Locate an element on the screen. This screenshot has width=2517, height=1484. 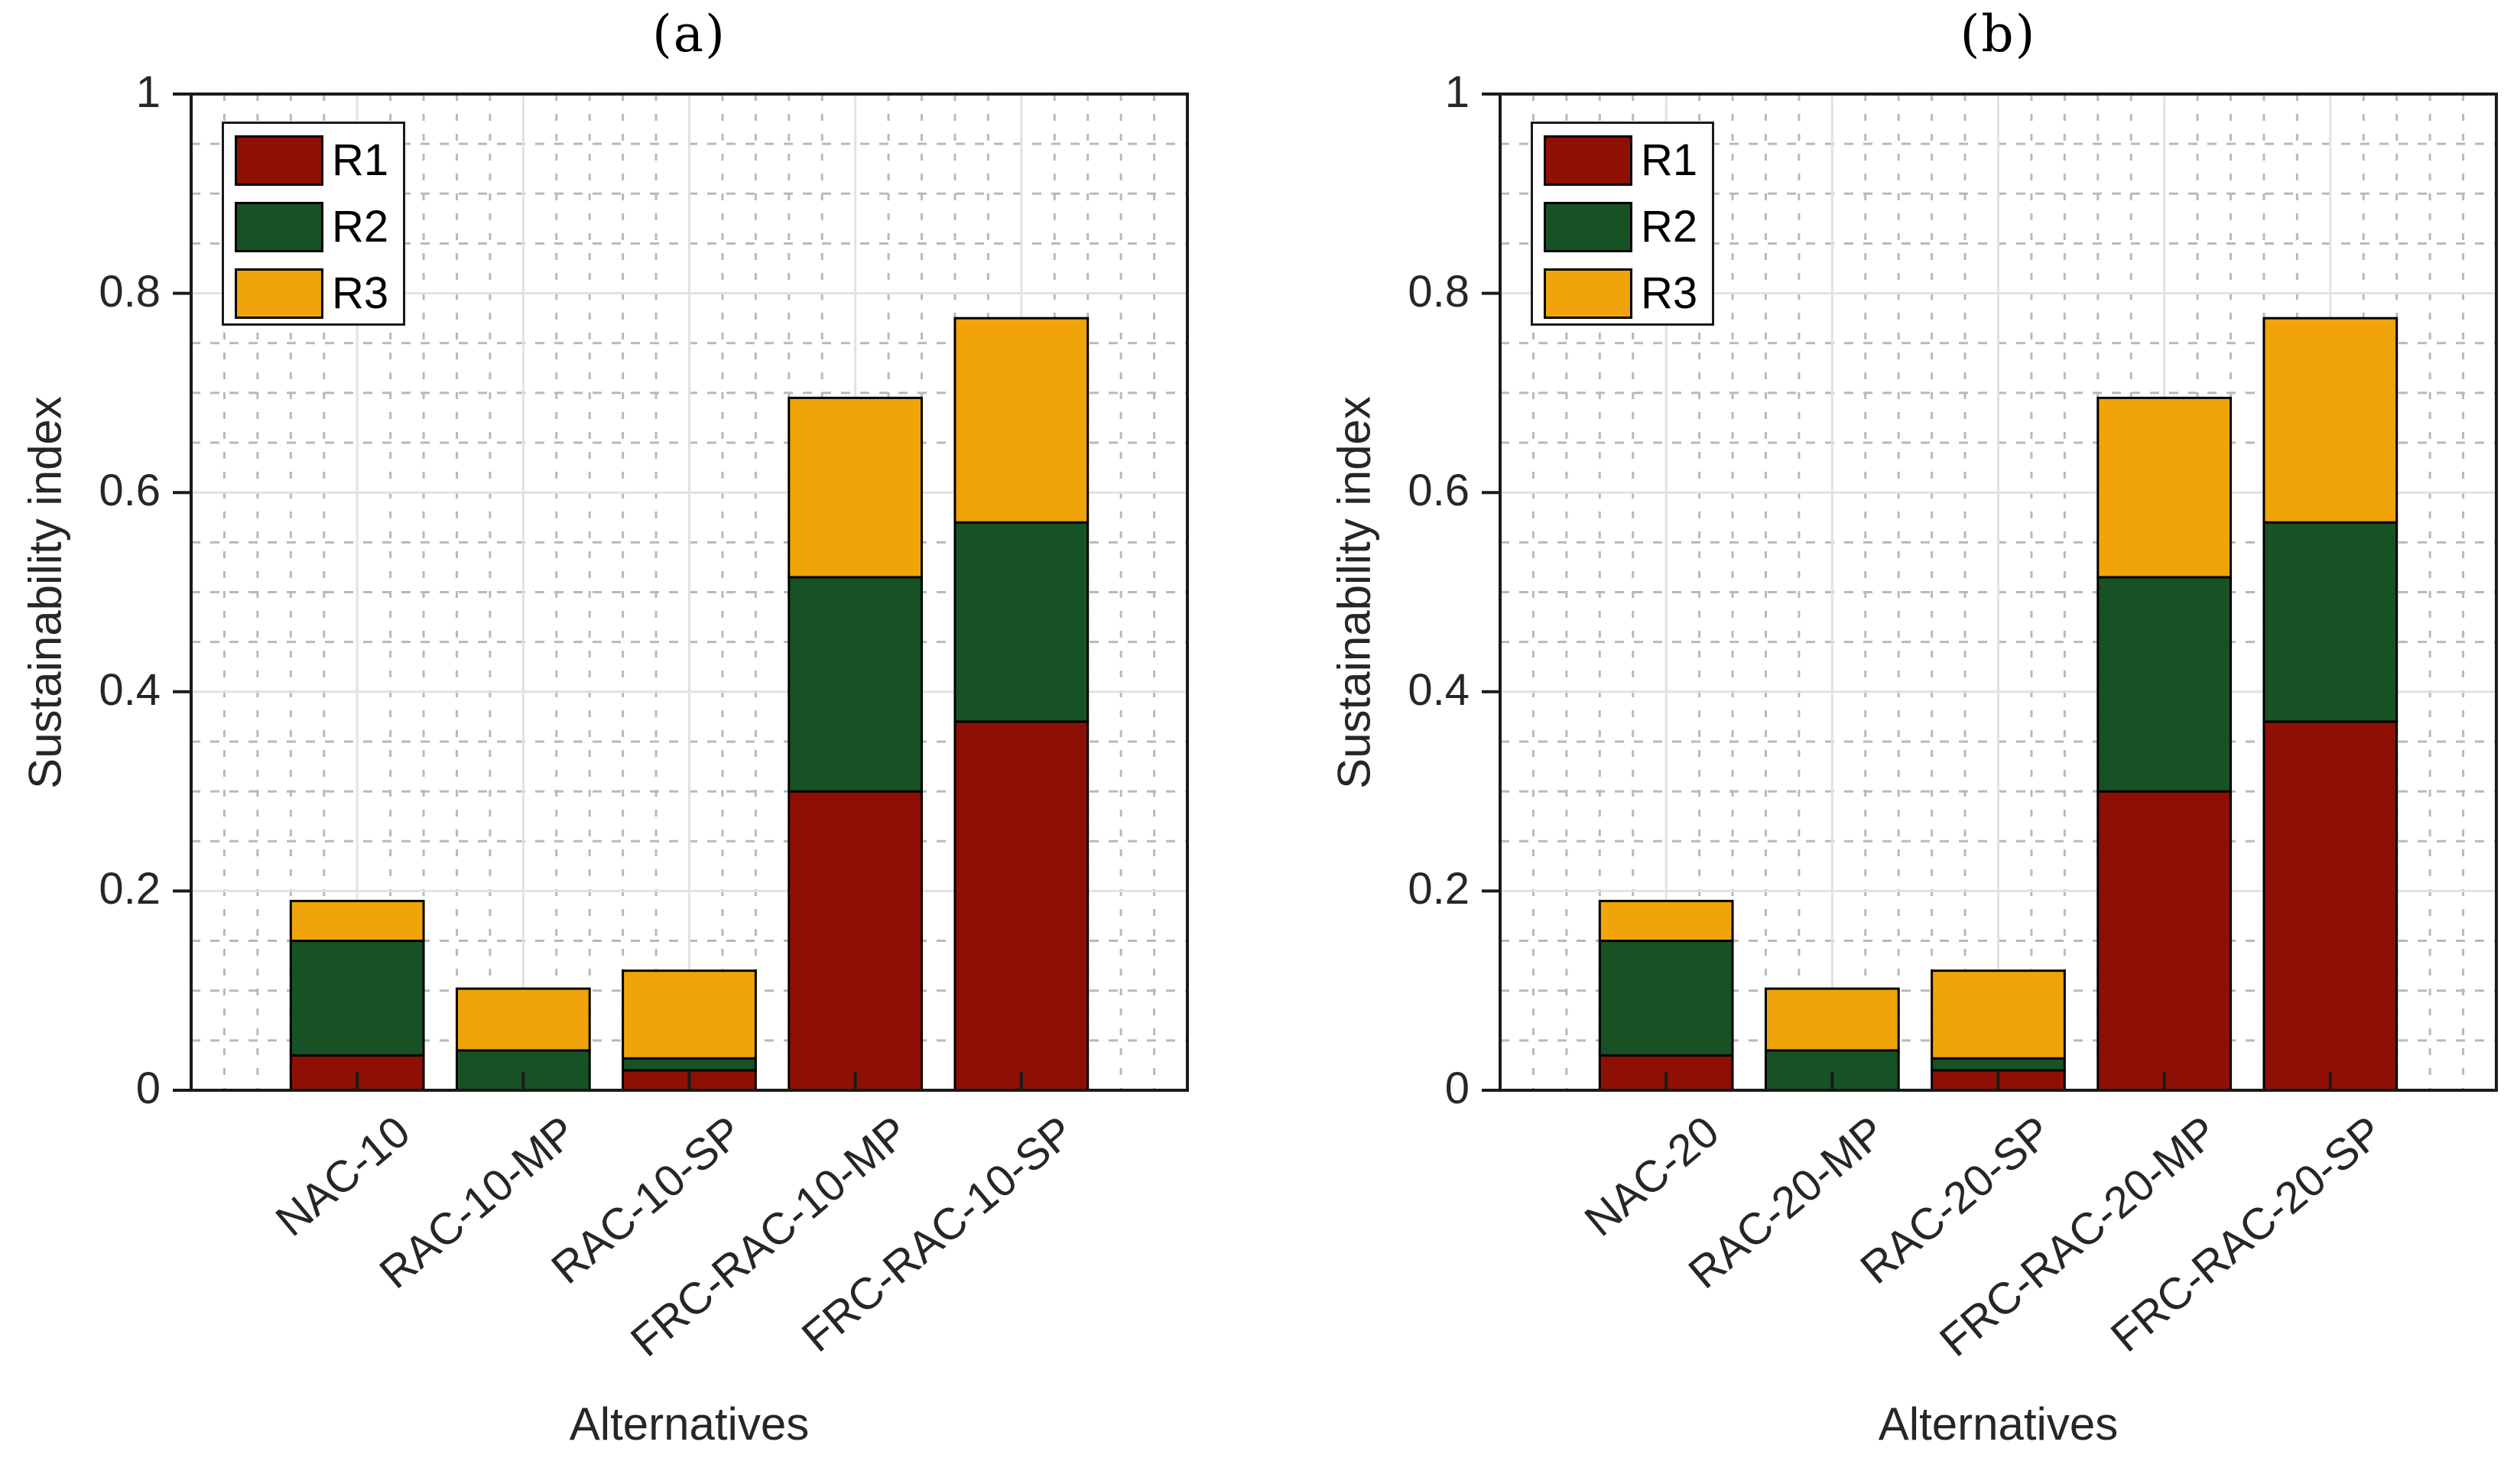
bar-NAC-20-R2-segment is located at coordinates (1666, 998).